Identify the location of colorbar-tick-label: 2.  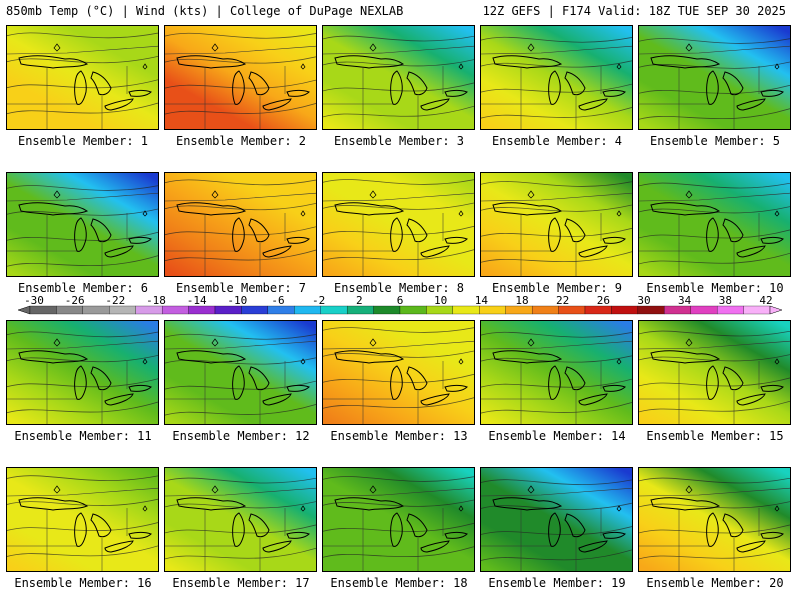
(359, 301).